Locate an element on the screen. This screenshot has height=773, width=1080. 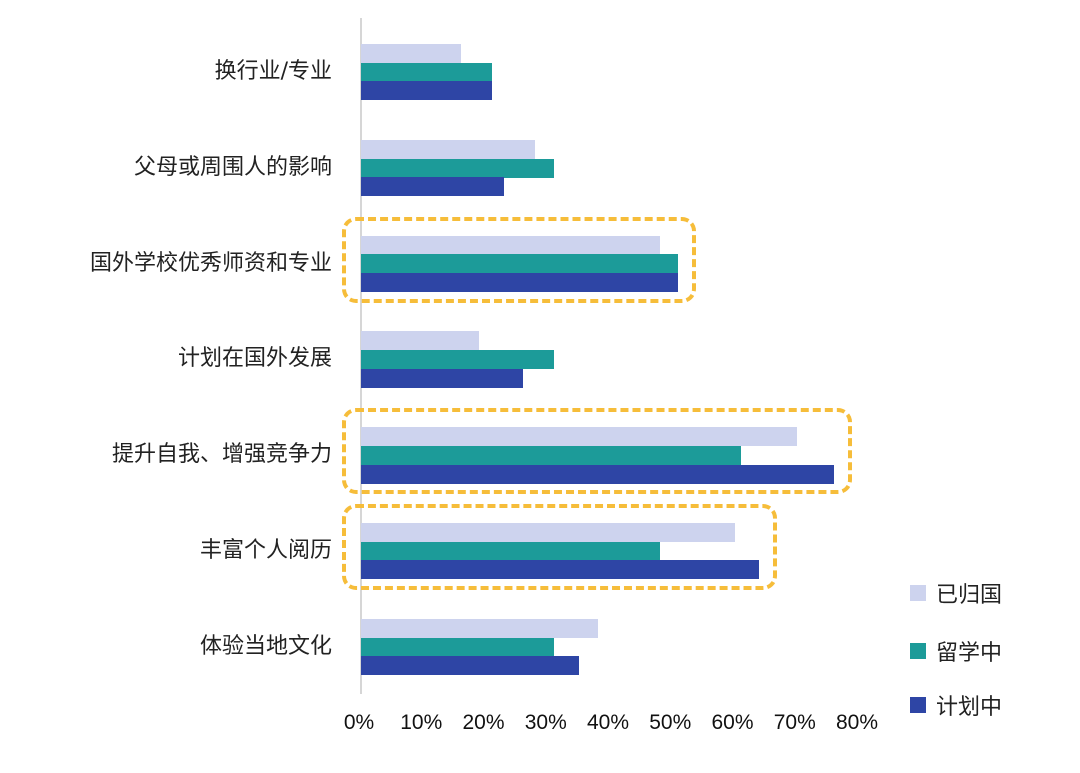
x-tick-label: 20% is located at coordinates (483, 722).